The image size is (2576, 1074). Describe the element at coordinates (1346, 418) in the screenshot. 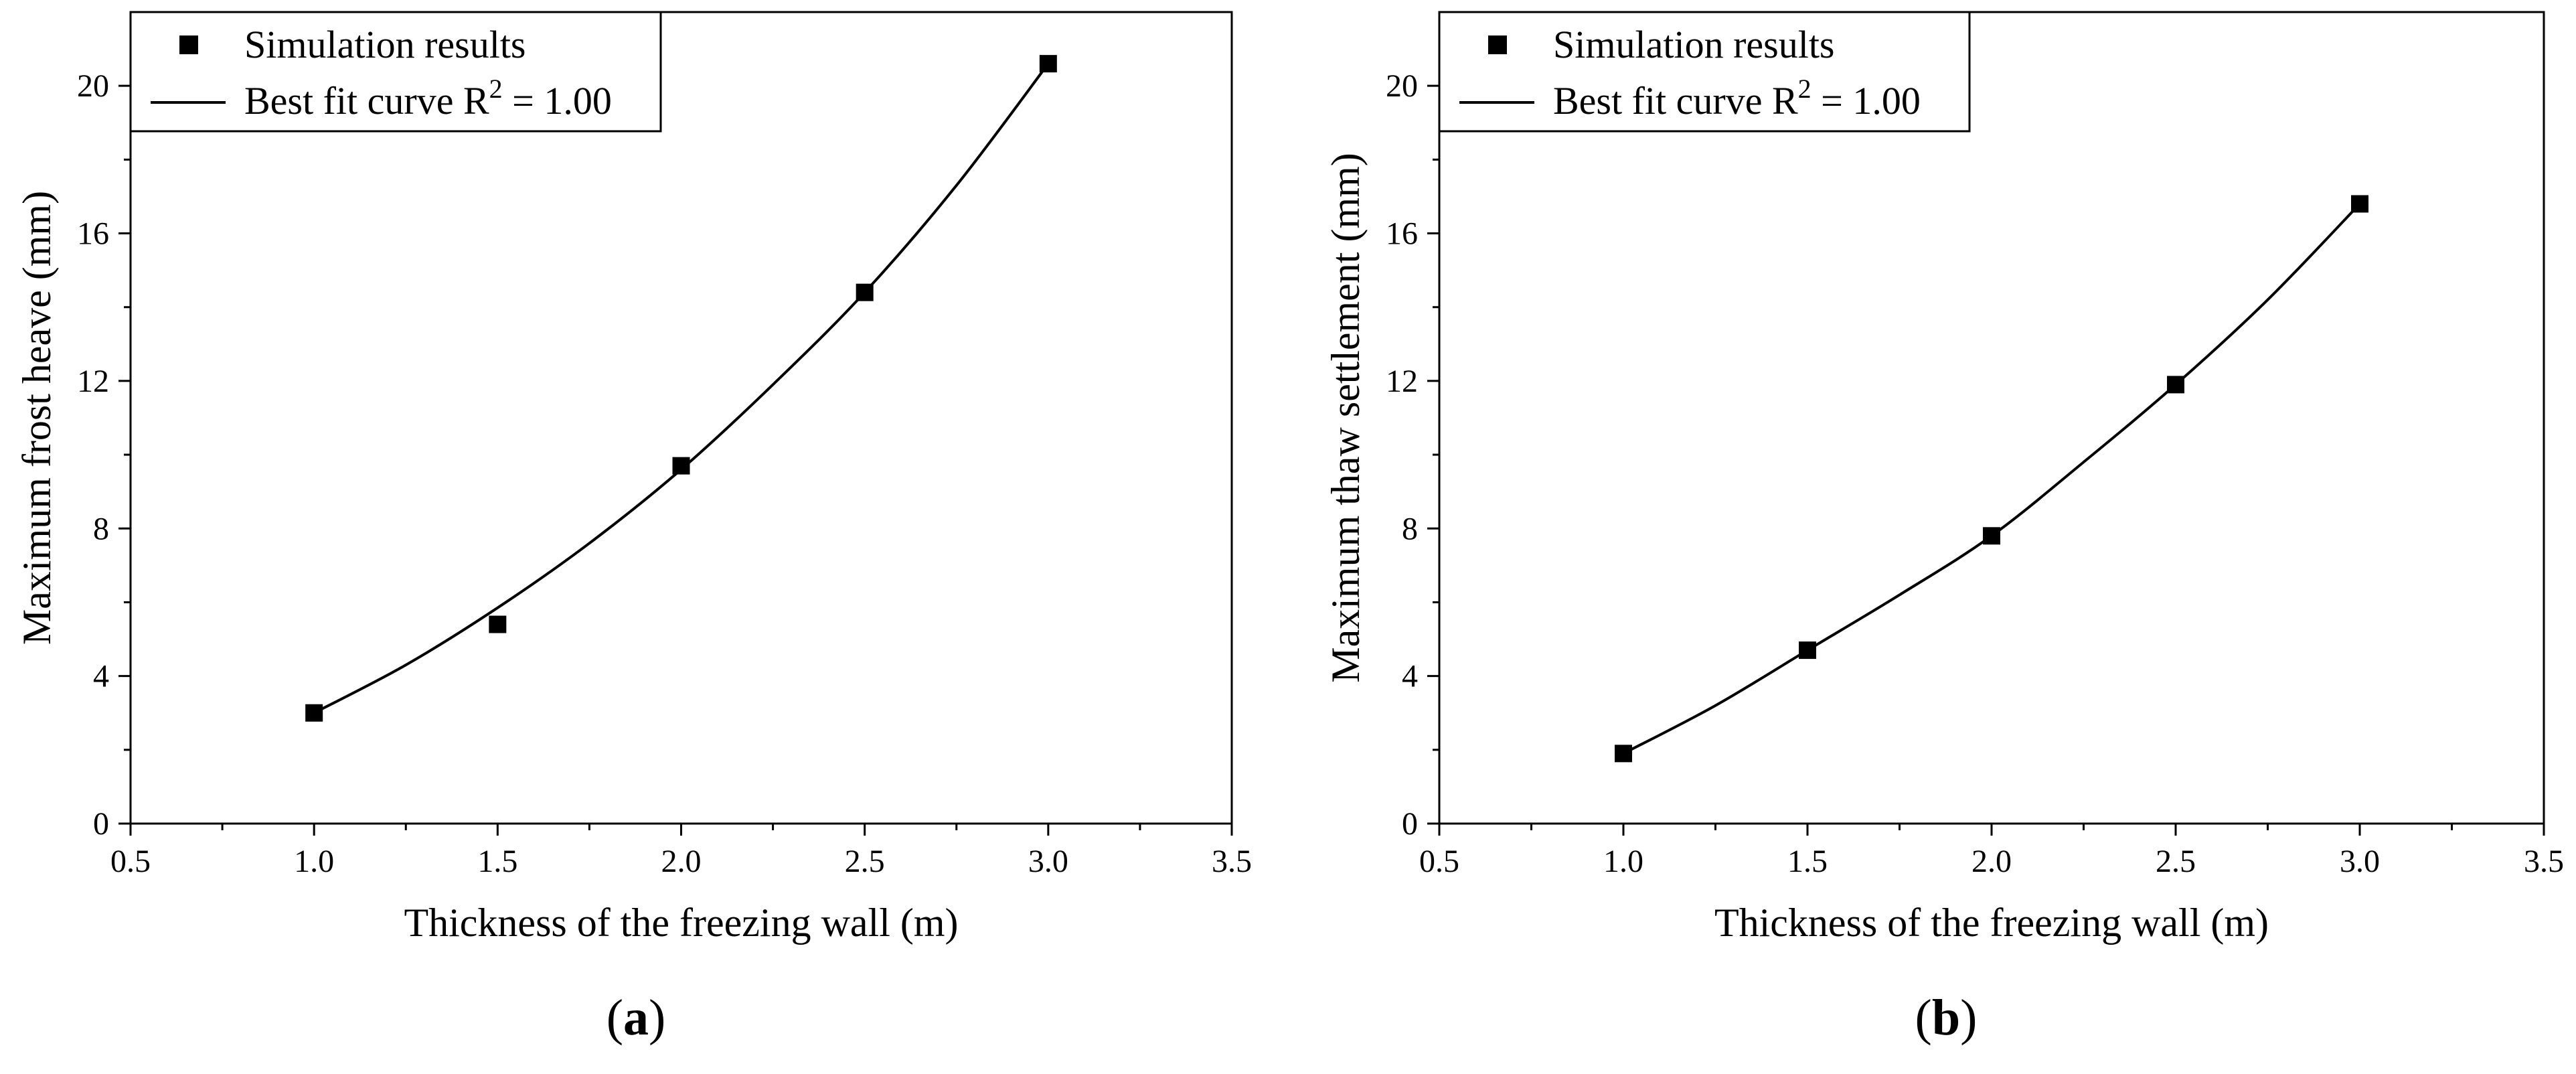

I see `y-axis-title: Maximum thaw settlement (mm)` at that location.